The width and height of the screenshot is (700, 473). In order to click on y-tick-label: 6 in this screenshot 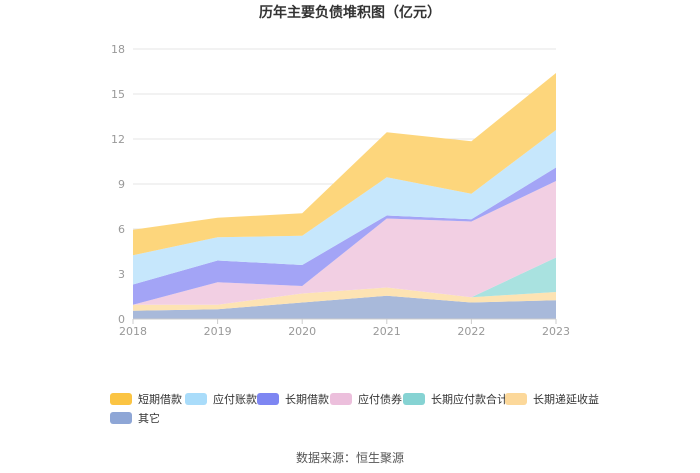, I will do `click(121, 229)`.